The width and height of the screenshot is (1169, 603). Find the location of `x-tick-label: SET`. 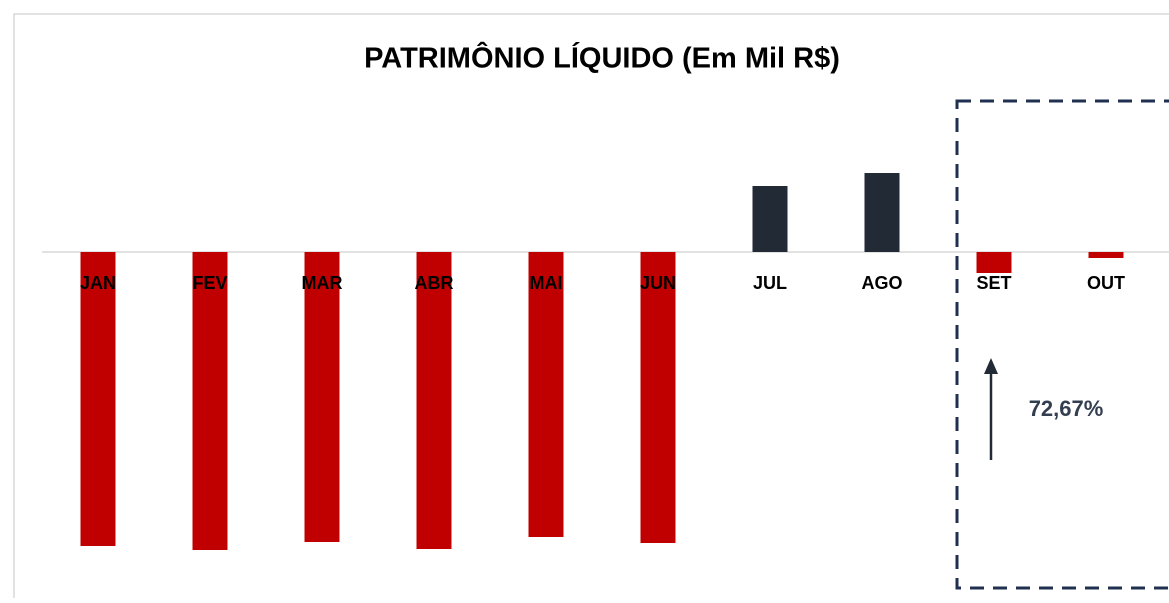

x-tick-label: SET is located at coordinates (993, 283).